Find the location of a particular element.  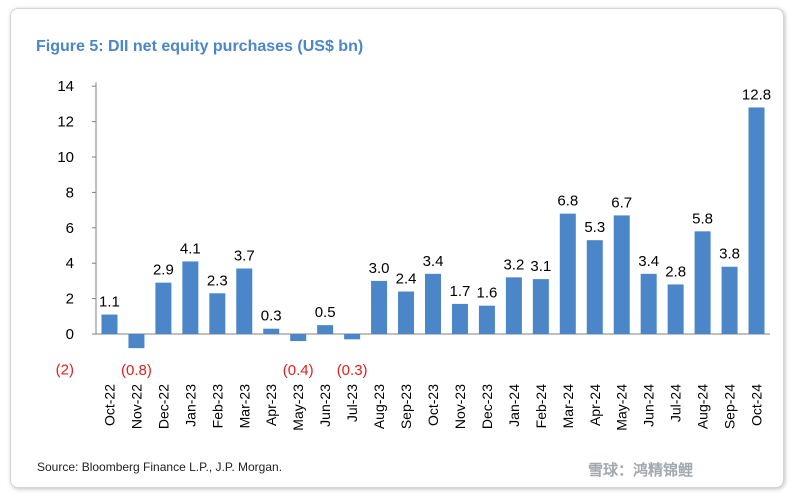

data-label-mar-24: 6.8 is located at coordinates (567, 201).